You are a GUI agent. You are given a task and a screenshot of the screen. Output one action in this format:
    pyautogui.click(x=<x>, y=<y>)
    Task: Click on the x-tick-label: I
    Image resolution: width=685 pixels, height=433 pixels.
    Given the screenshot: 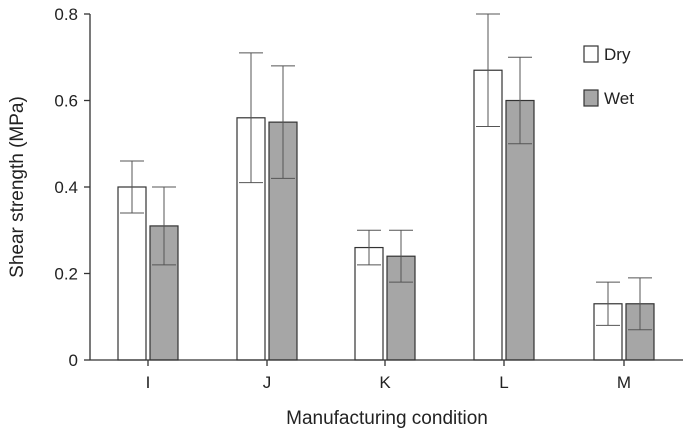 What is the action you would take?
    pyautogui.click(x=148, y=382)
    